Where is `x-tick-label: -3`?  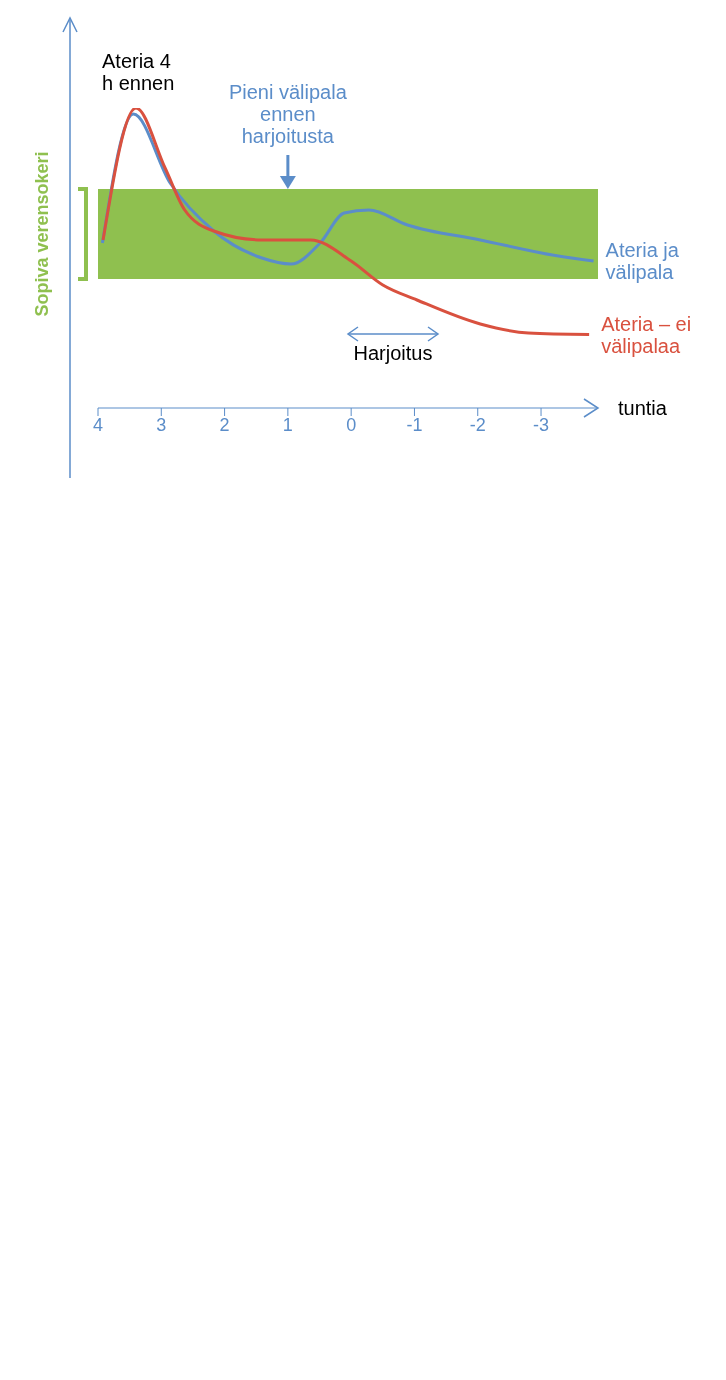 x-tick-label: -3 is located at coordinates (541, 424).